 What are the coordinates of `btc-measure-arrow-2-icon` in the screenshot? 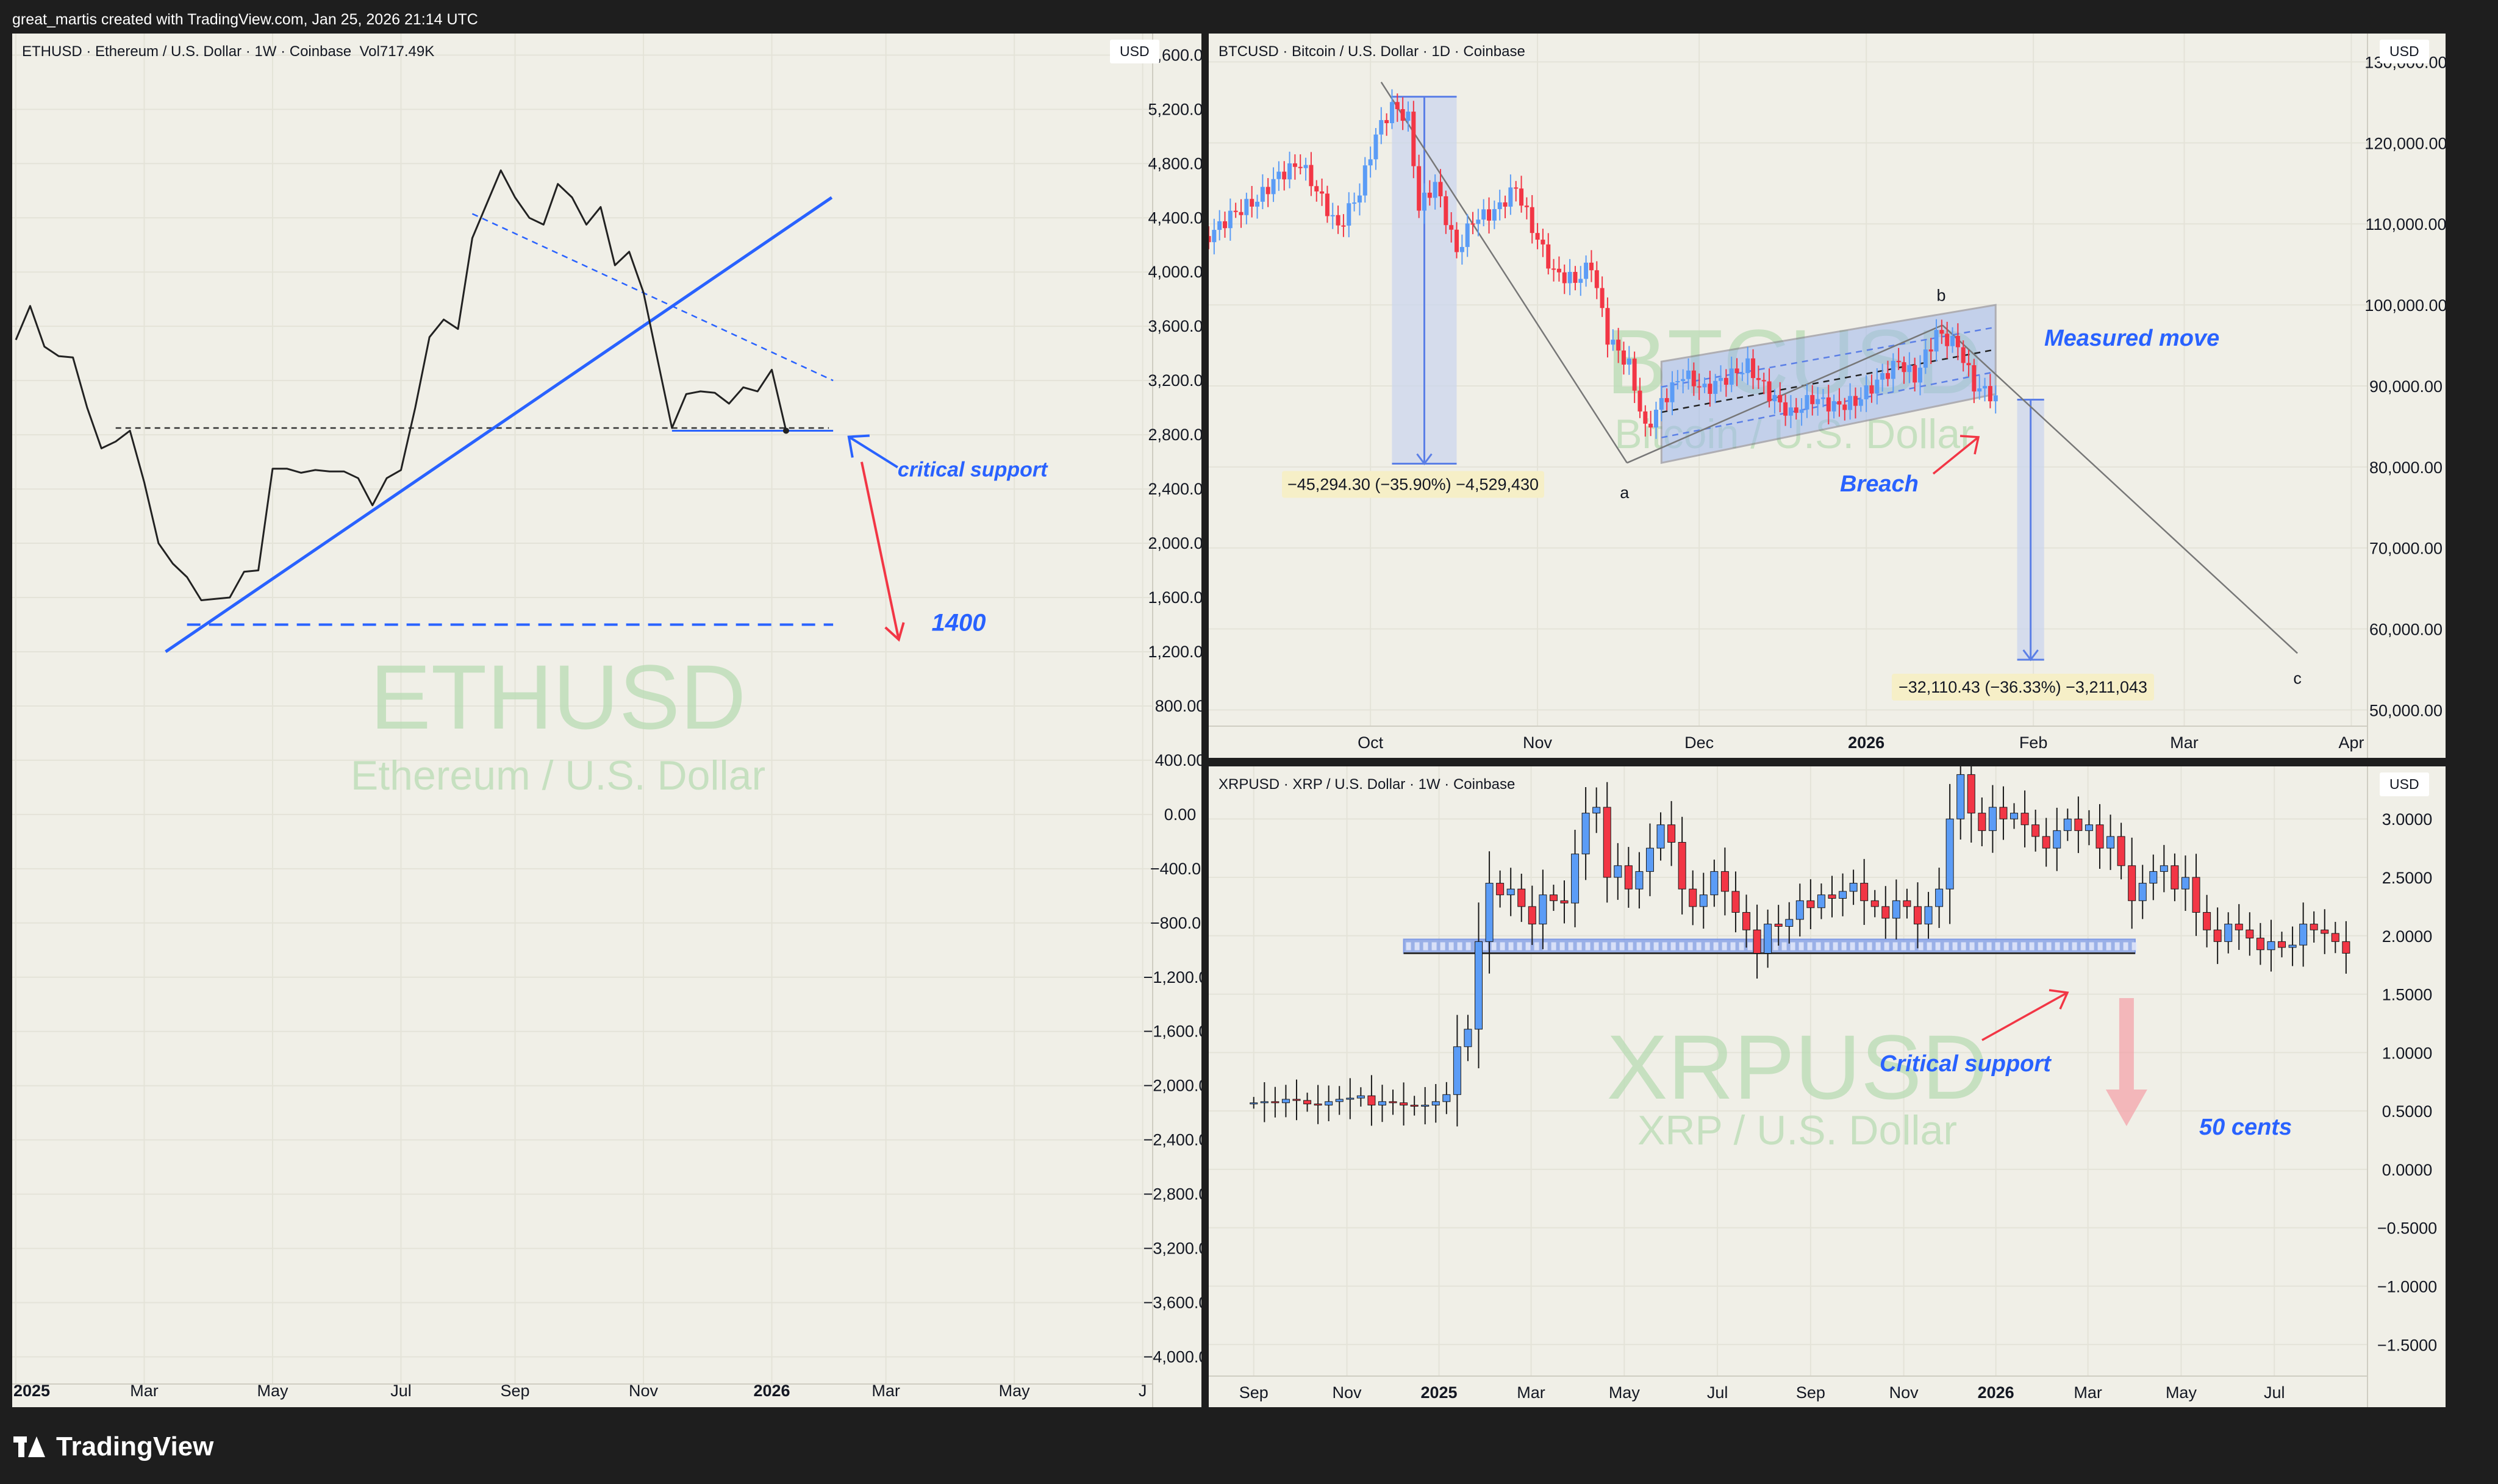 It's located at (2030, 655).